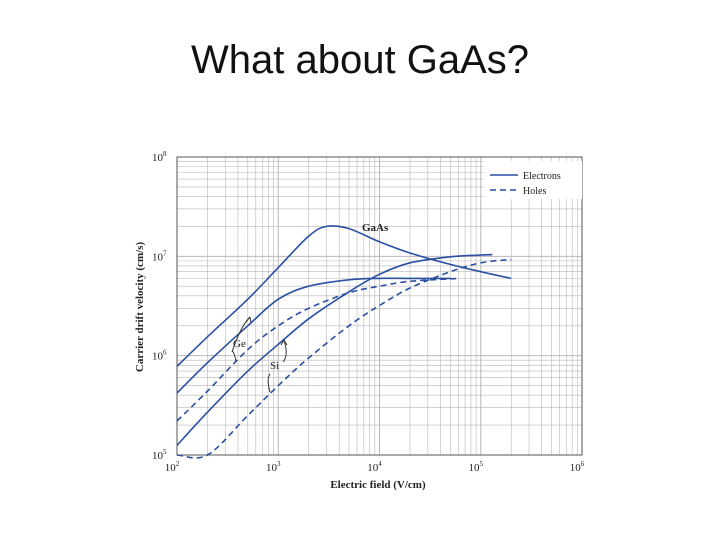  What do you see at coordinates (378, 485) in the screenshot?
I see `x-axis-label: Electric field (V/cm)` at bounding box center [378, 485].